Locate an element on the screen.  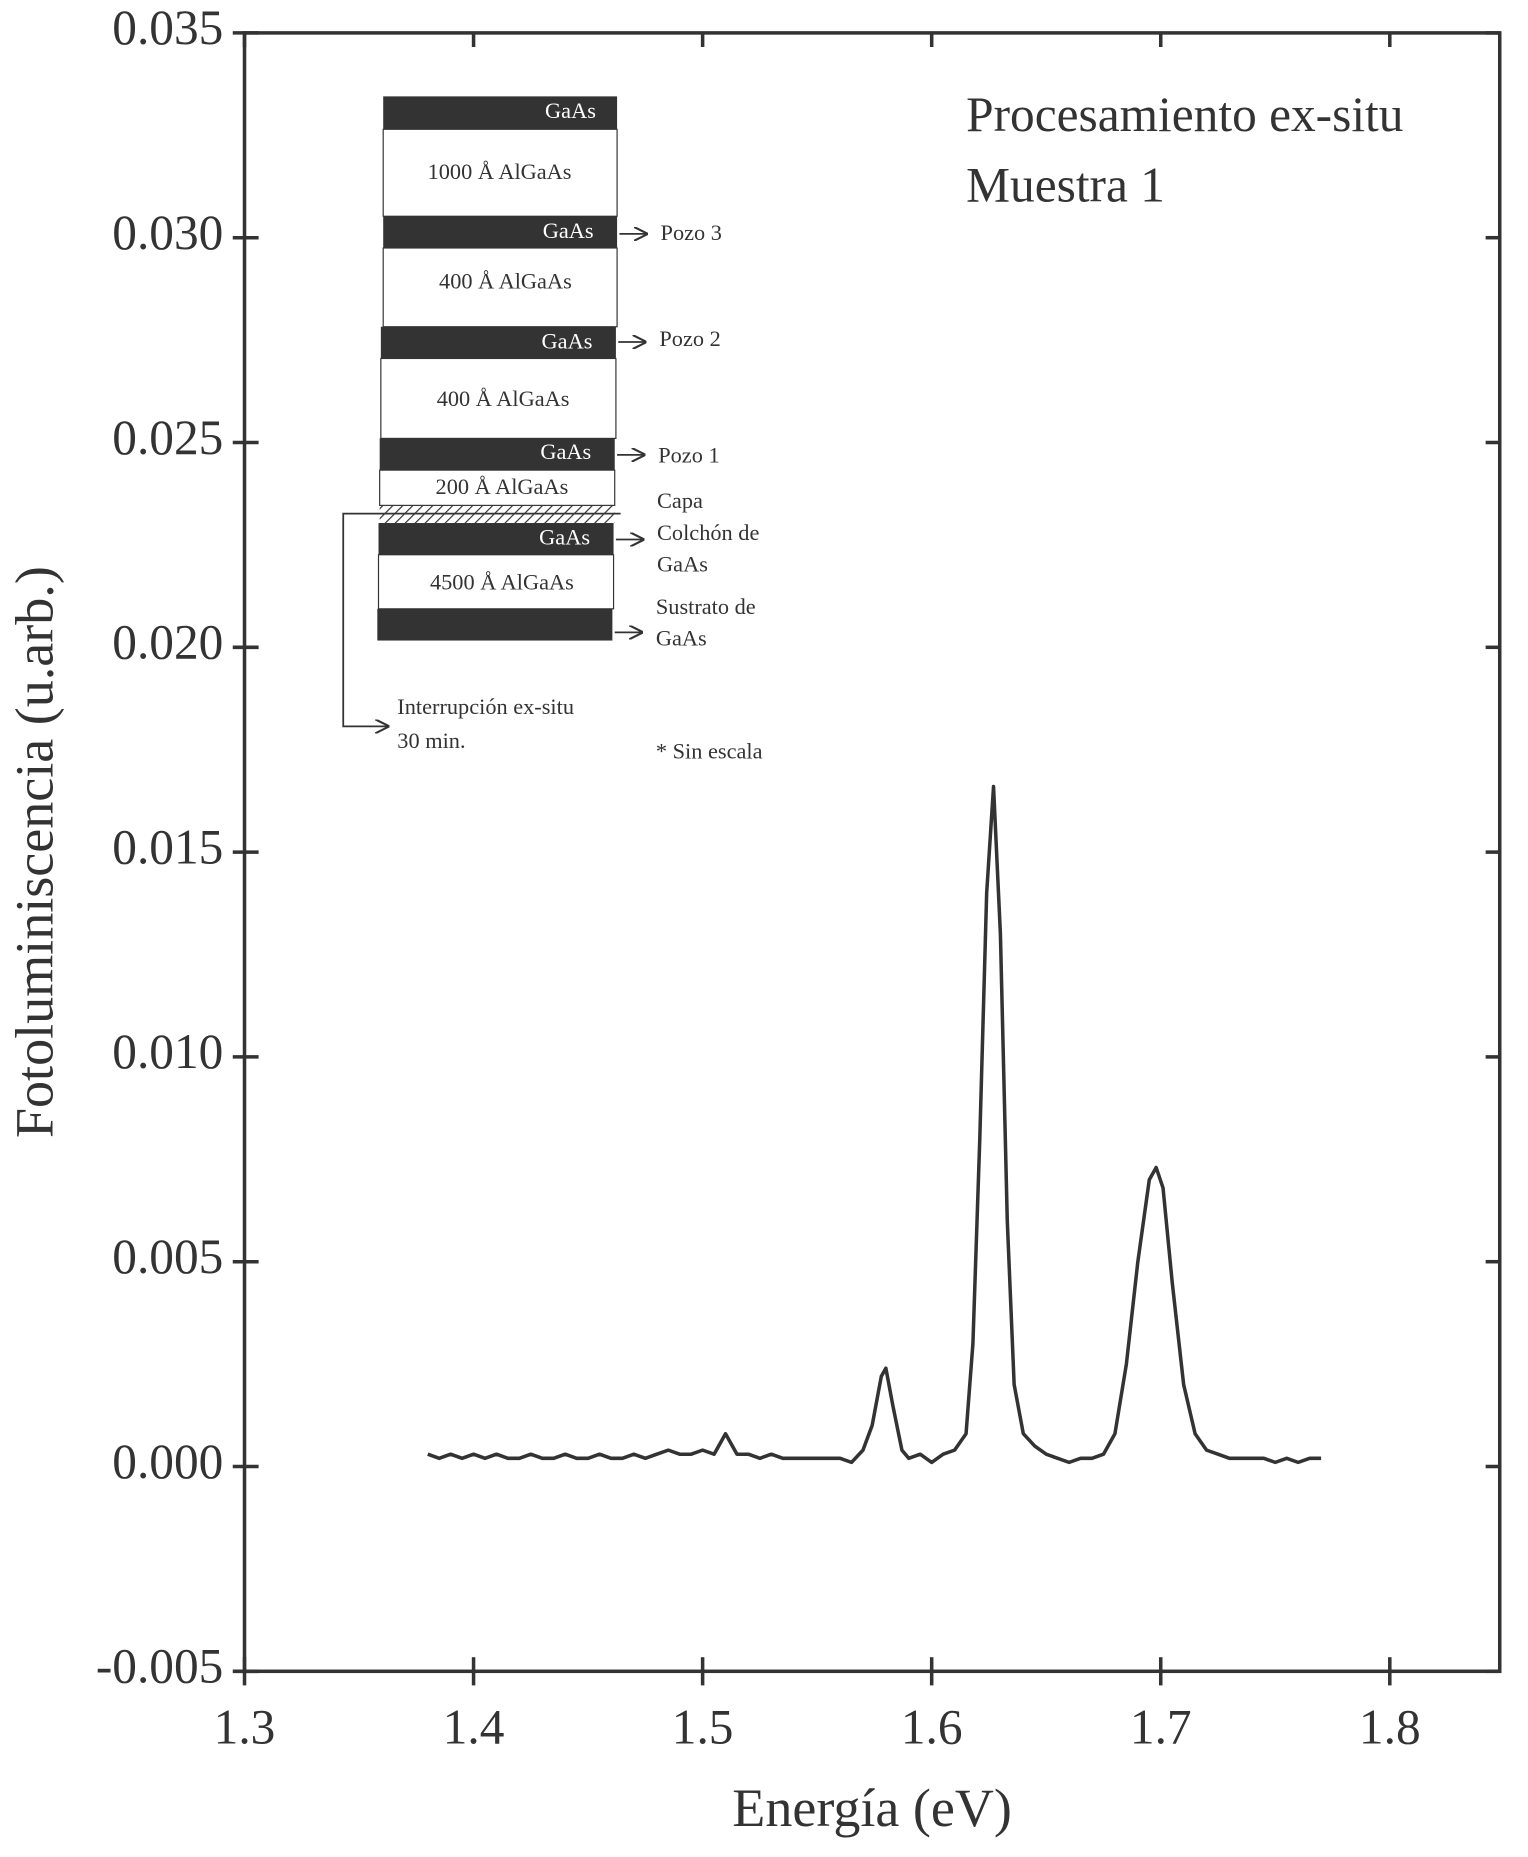
side-label: Pozo 1 is located at coordinates (688, 454).